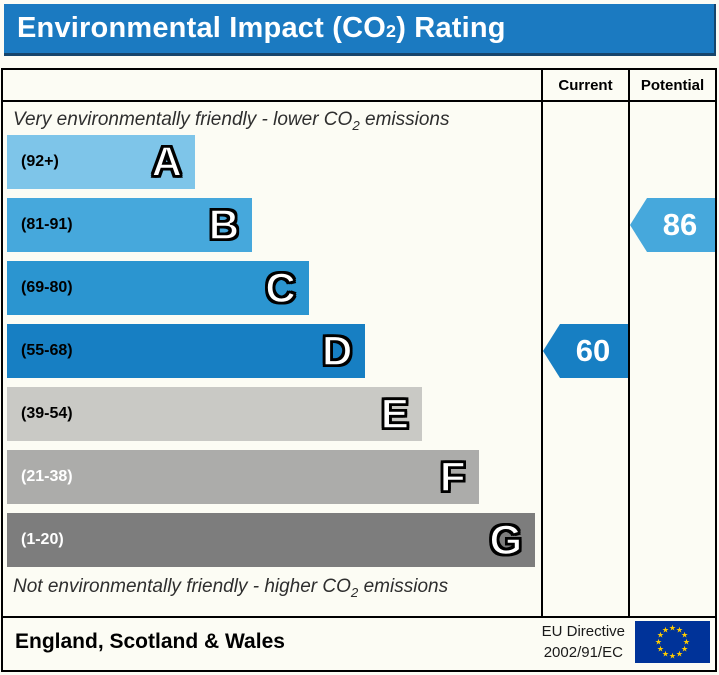  What do you see at coordinates (201, 28) in the screenshot?
I see `title-text-prefix: Environmental Impact (CO` at bounding box center [201, 28].